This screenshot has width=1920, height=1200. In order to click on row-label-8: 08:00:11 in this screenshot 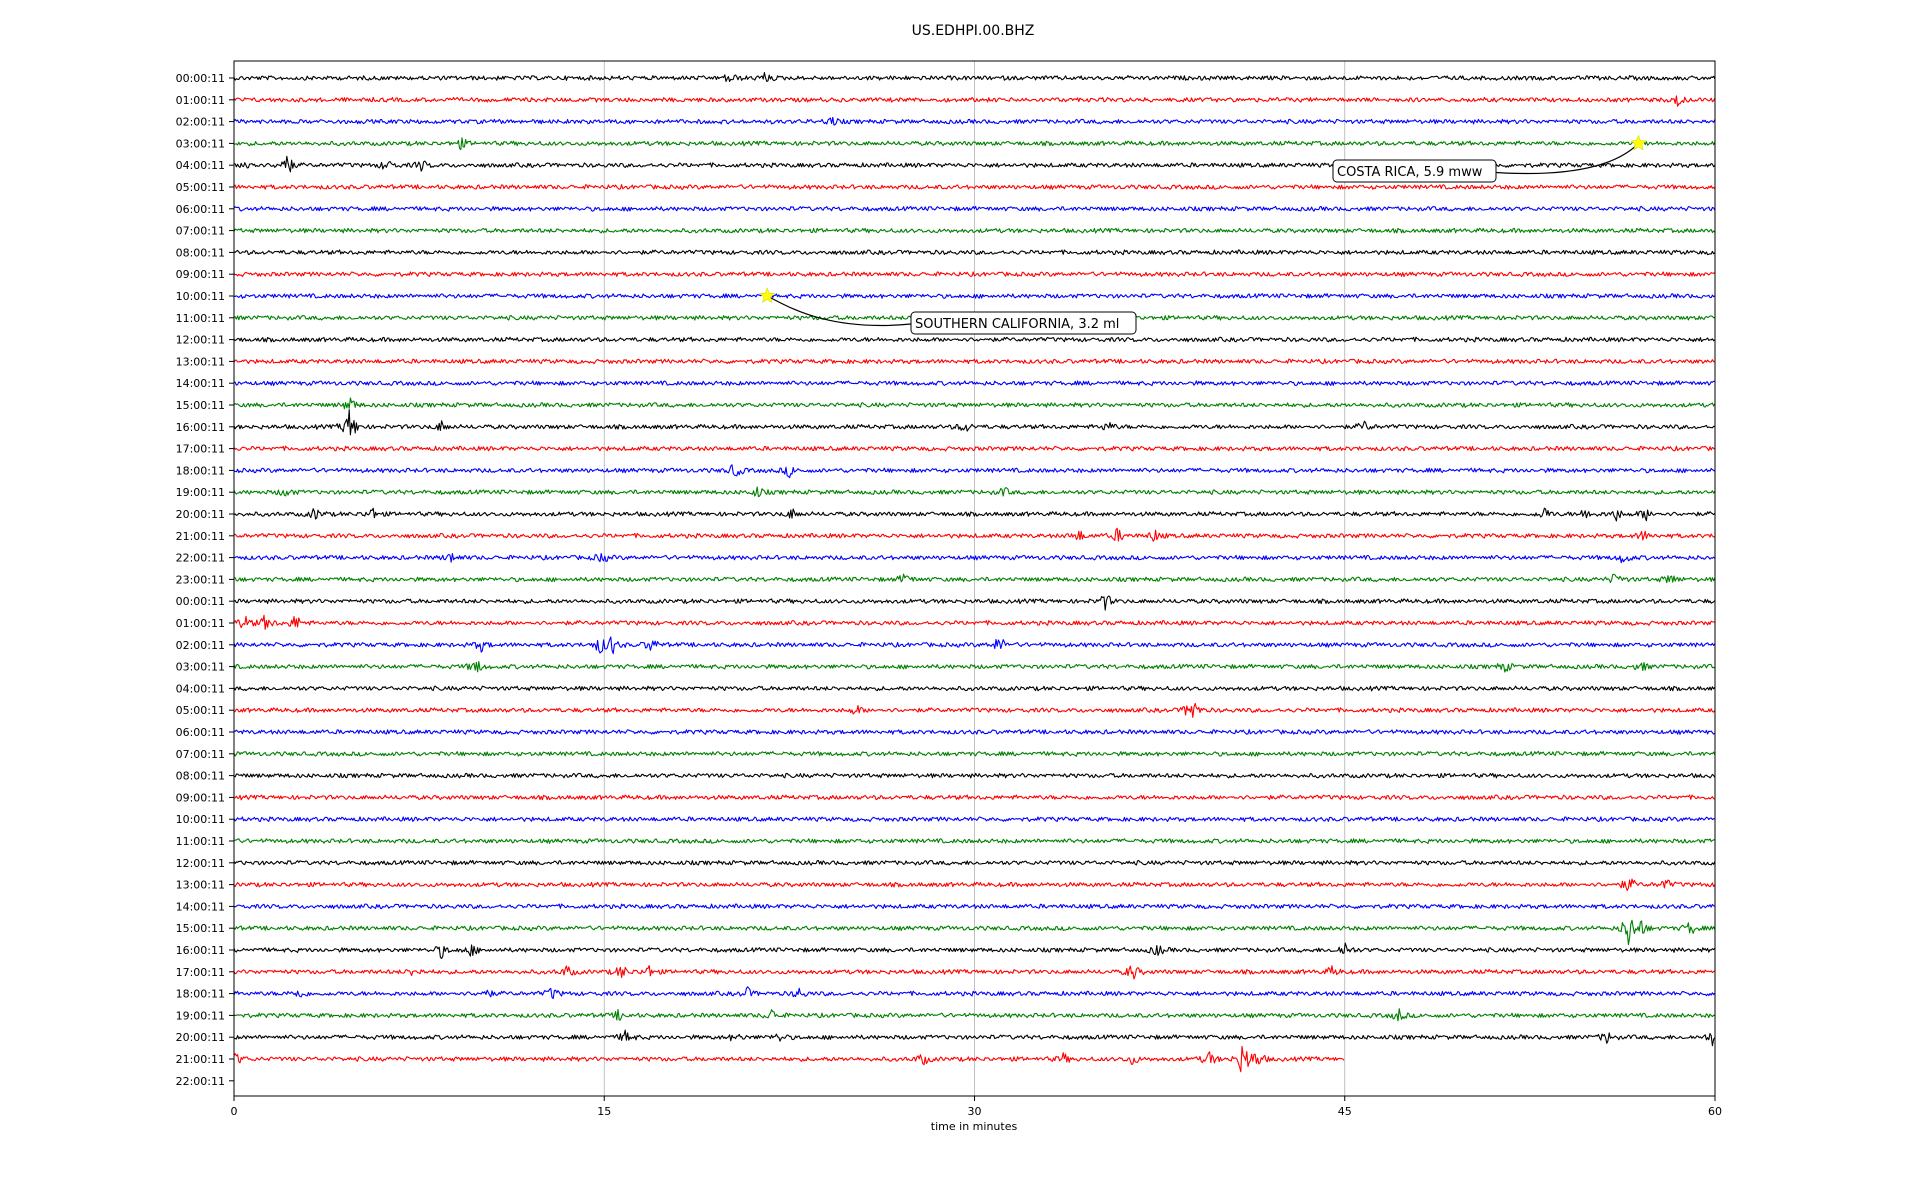, I will do `click(200, 252)`.